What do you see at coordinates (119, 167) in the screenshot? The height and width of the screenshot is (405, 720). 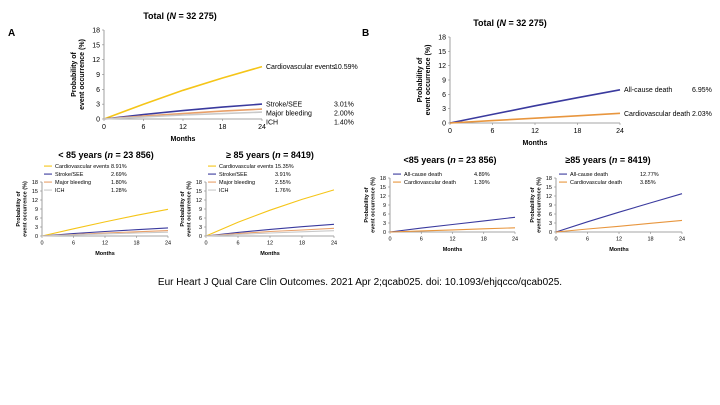 I see `legend-value: 8.91%` at bounding box center [119, 167].